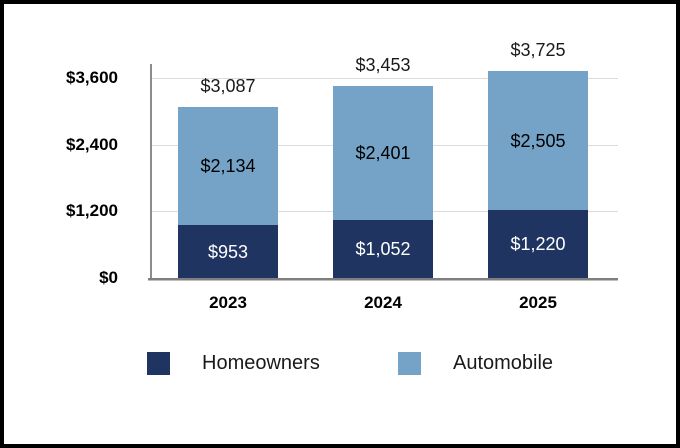  I want to click on legend-item-homeowners: Homeowners, so click(233, 363).